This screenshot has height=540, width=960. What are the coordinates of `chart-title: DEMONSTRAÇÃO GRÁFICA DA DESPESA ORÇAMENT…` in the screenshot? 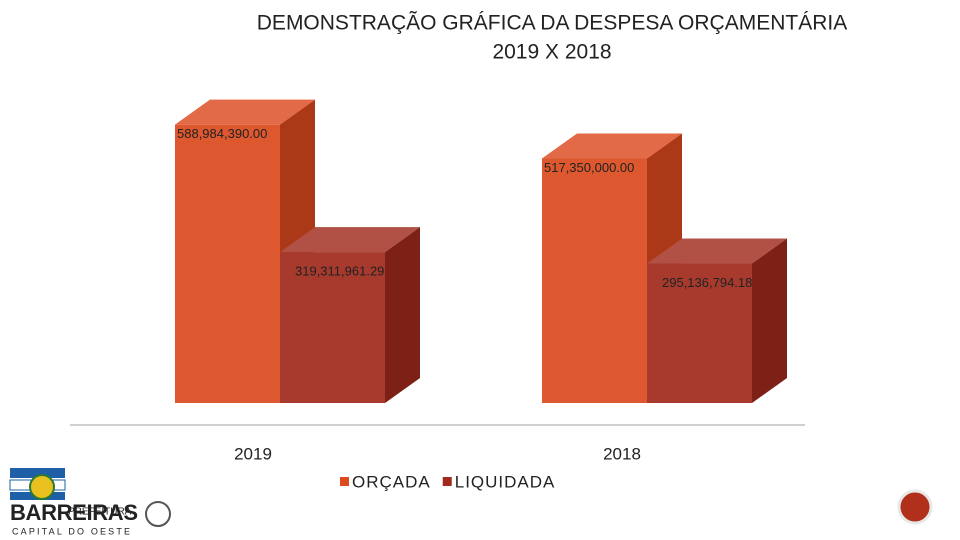 It's located at (552, 23).